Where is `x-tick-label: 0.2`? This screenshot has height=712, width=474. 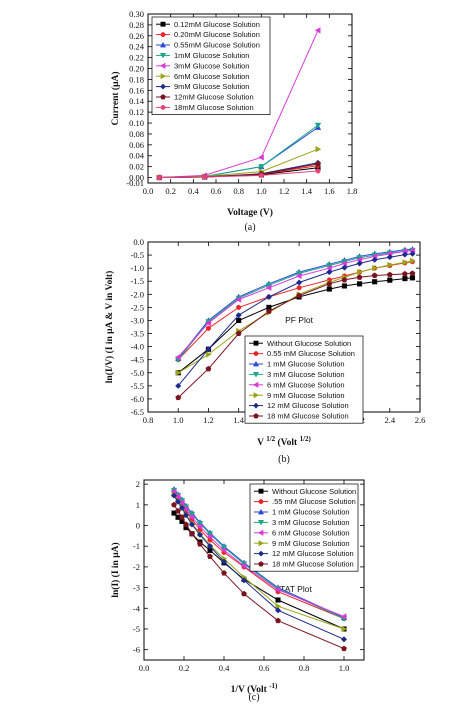
x-tick-label: 0.2 is located at coordinates (170, 191).